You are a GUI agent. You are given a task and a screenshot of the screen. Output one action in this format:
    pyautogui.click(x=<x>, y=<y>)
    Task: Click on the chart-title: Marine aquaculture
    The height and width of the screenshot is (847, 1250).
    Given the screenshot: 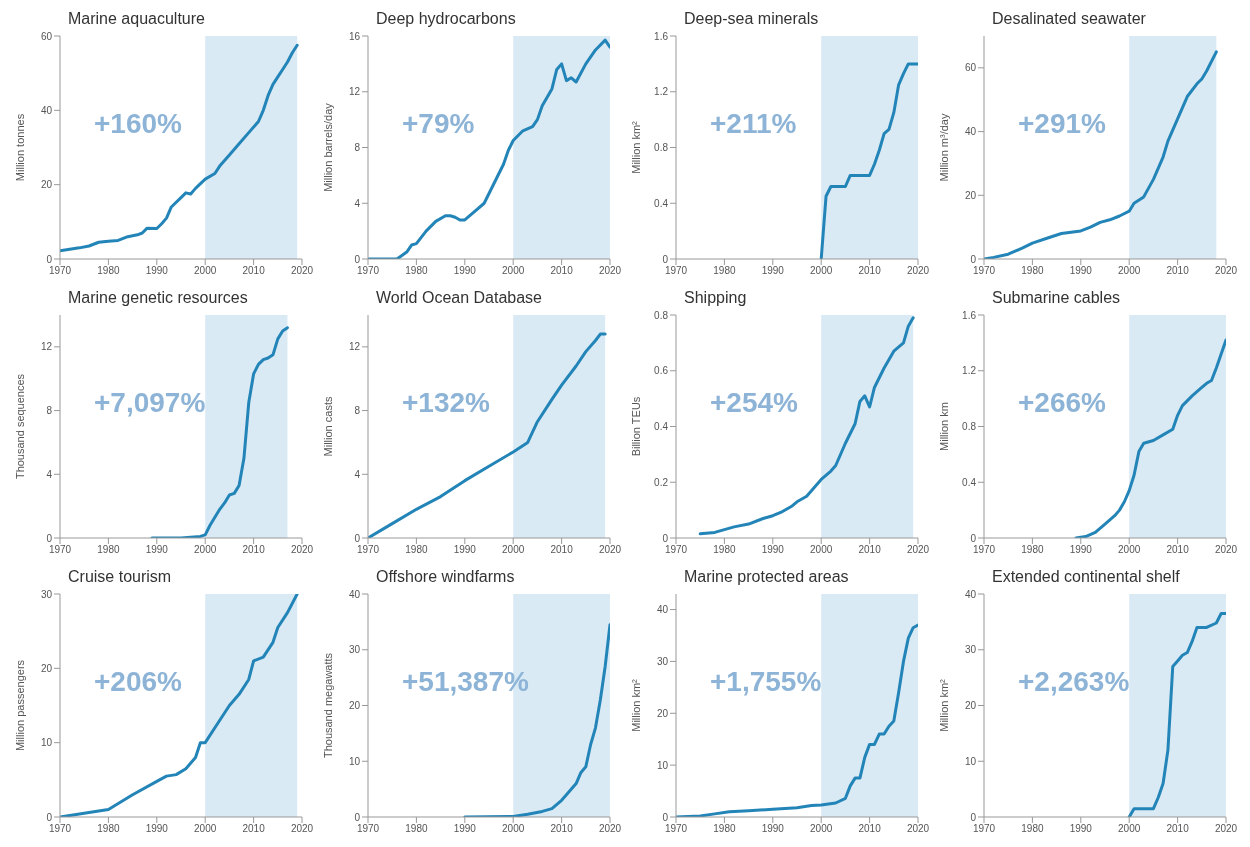 What is the action you would take?
    pyautogui.click(x=136, y=19)
    